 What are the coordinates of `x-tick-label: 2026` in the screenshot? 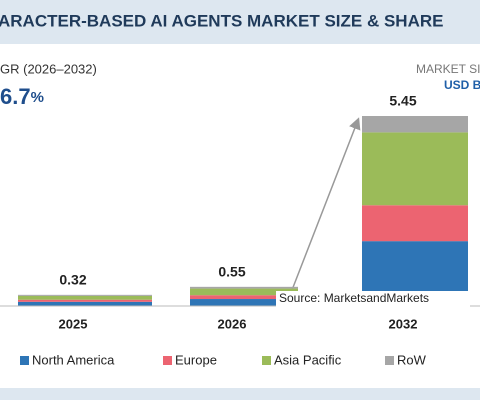 It's located at (232, 323).